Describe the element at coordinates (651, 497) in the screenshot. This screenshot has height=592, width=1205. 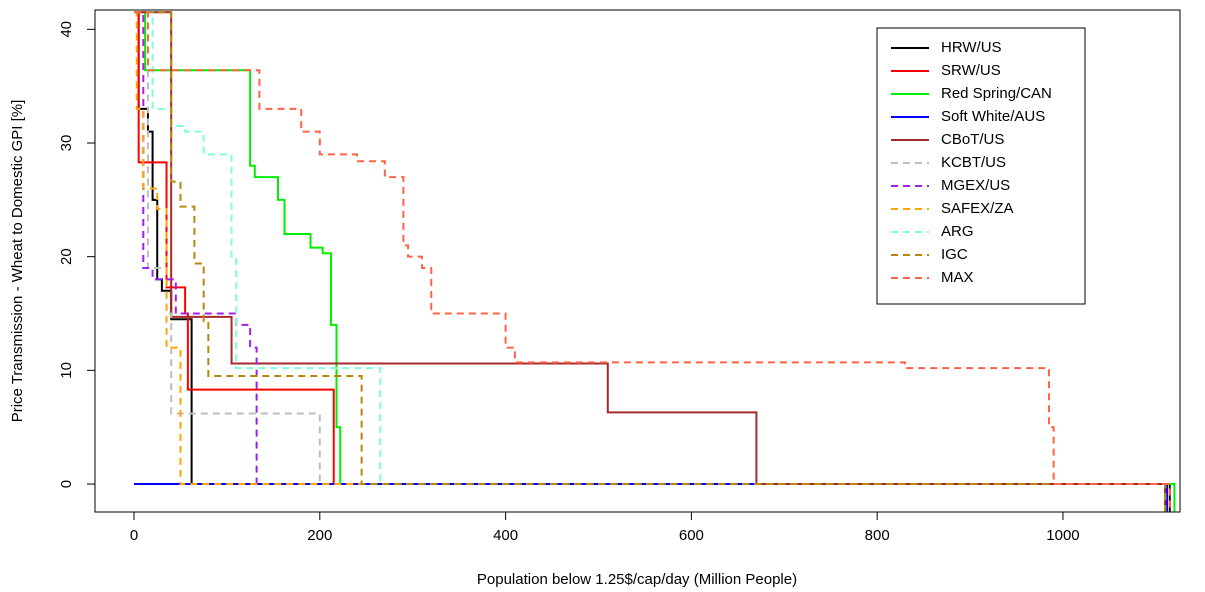
I see `step-line` at that location.